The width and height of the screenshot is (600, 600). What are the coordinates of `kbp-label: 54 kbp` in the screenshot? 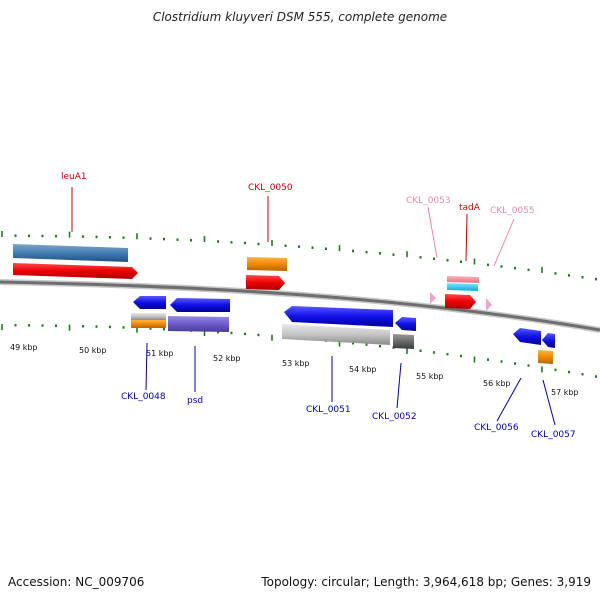 It's located at (363, 369).